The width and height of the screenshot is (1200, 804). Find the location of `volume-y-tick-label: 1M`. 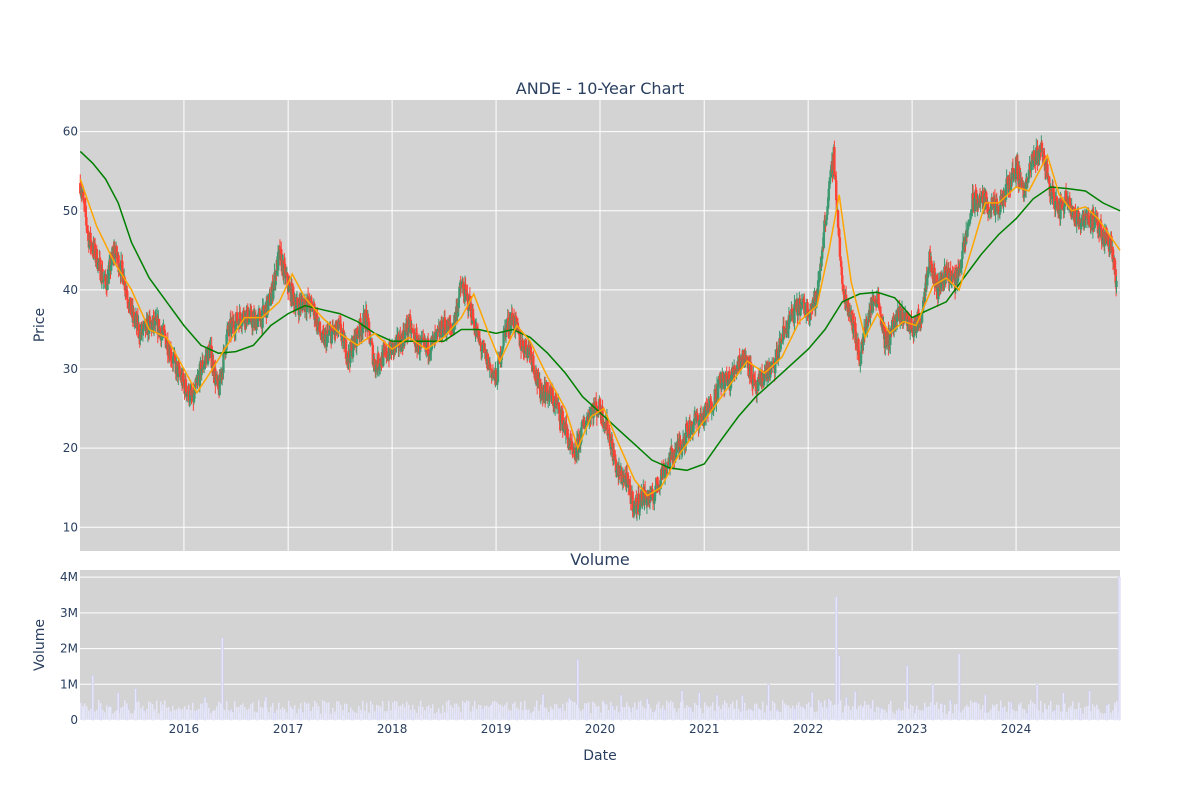

volume-y-tick-label: 1M is located at coordinates (69, 684).